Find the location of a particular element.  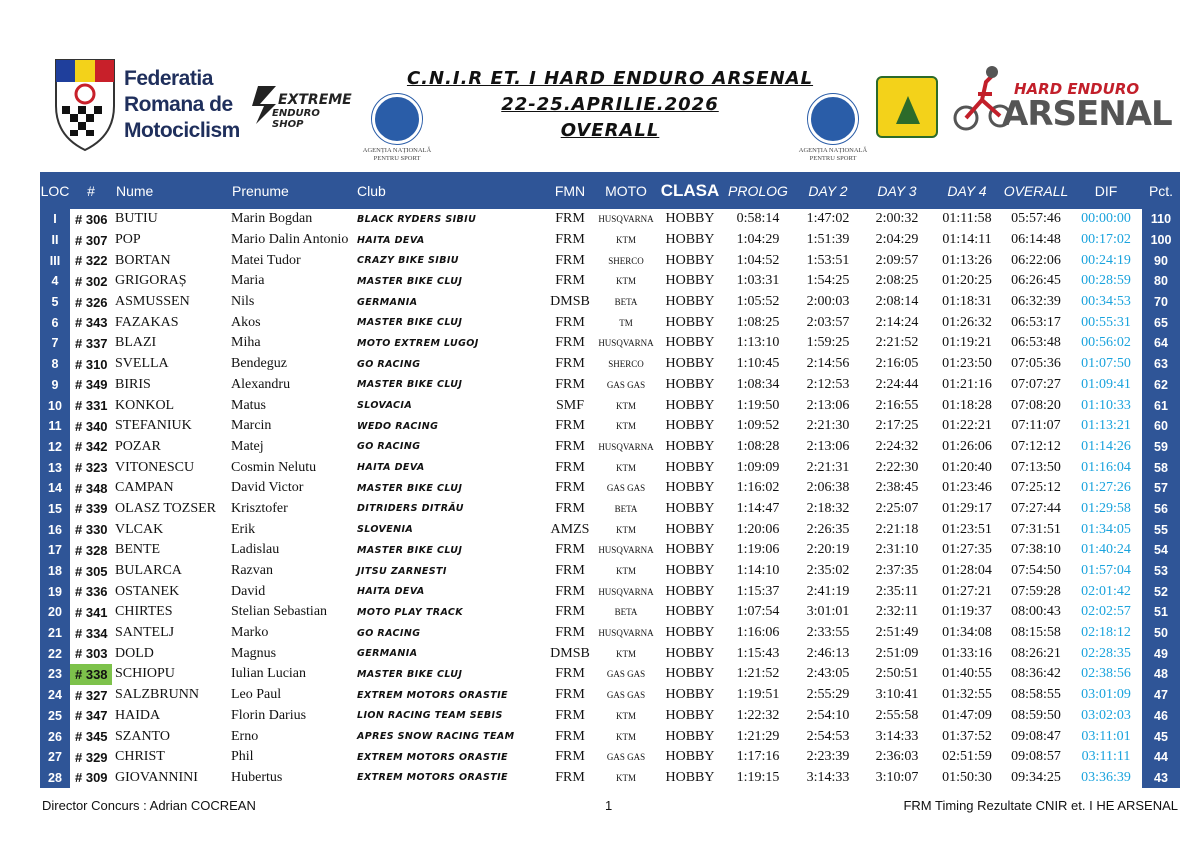

cell-prenume: Miha is located at coordinates (246, 343).